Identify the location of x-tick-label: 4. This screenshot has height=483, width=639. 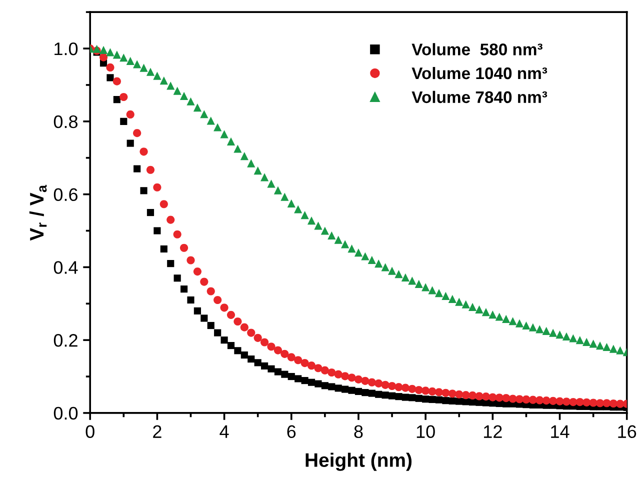
(224, 431).